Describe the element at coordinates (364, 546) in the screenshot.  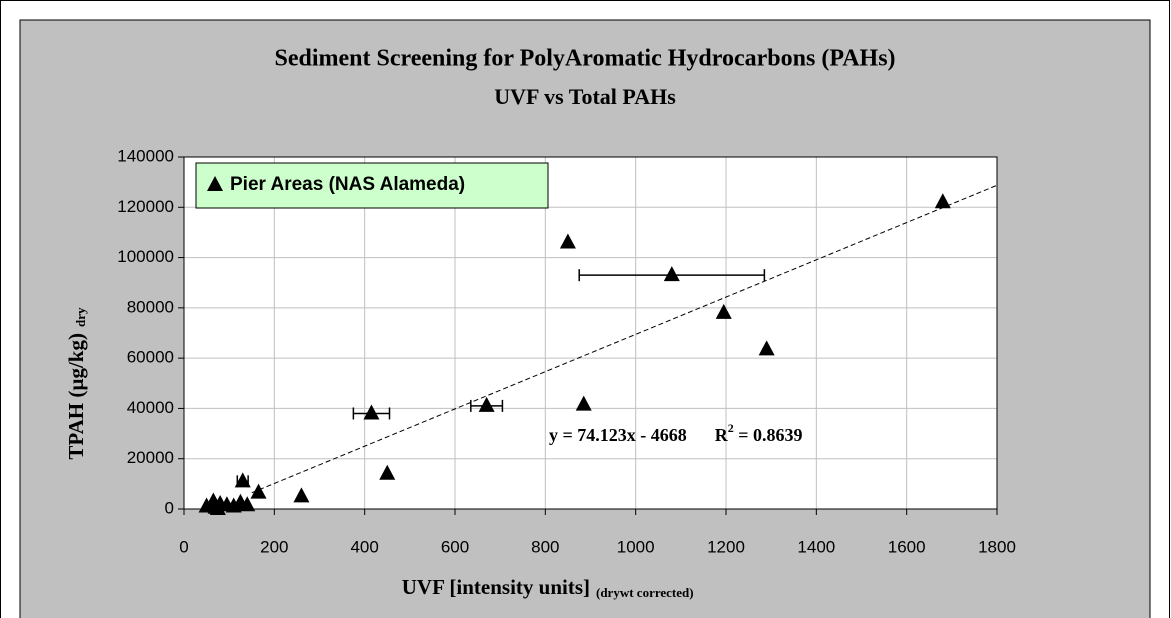
I see `x-tick-label: 400` at that location.